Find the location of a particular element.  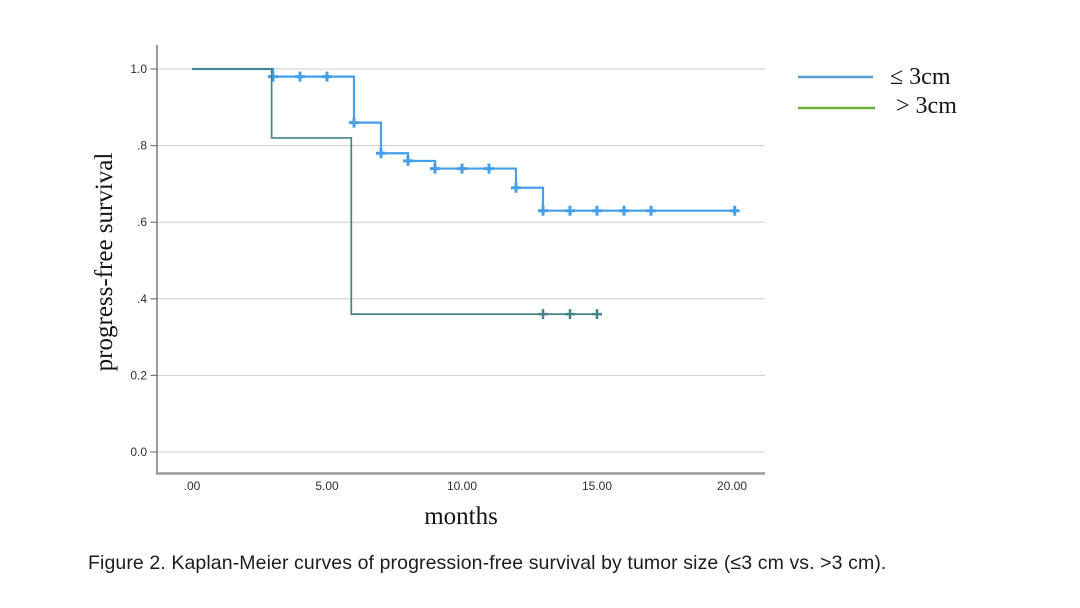

x-tick-label: 5.00 is located at coordinates (327, 486).